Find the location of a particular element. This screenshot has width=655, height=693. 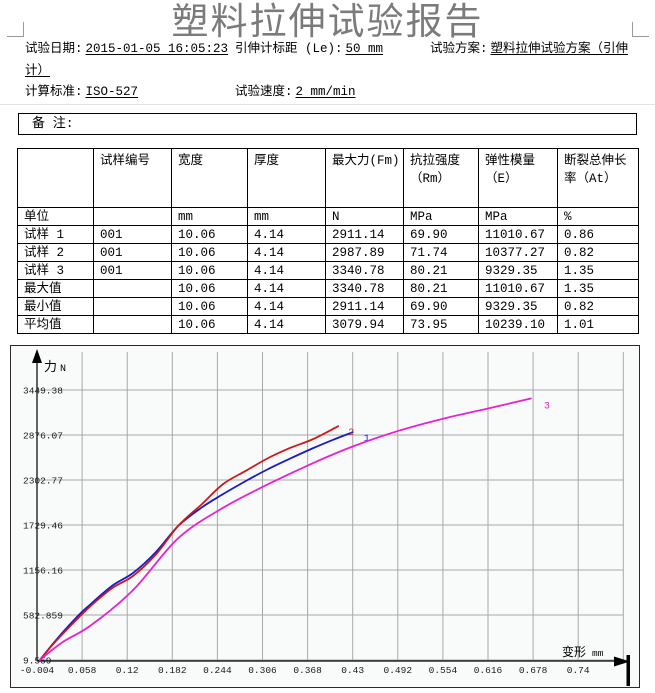

field-calc-standard: 计算标准: ISO-527 is located at coordinates (82, 92).